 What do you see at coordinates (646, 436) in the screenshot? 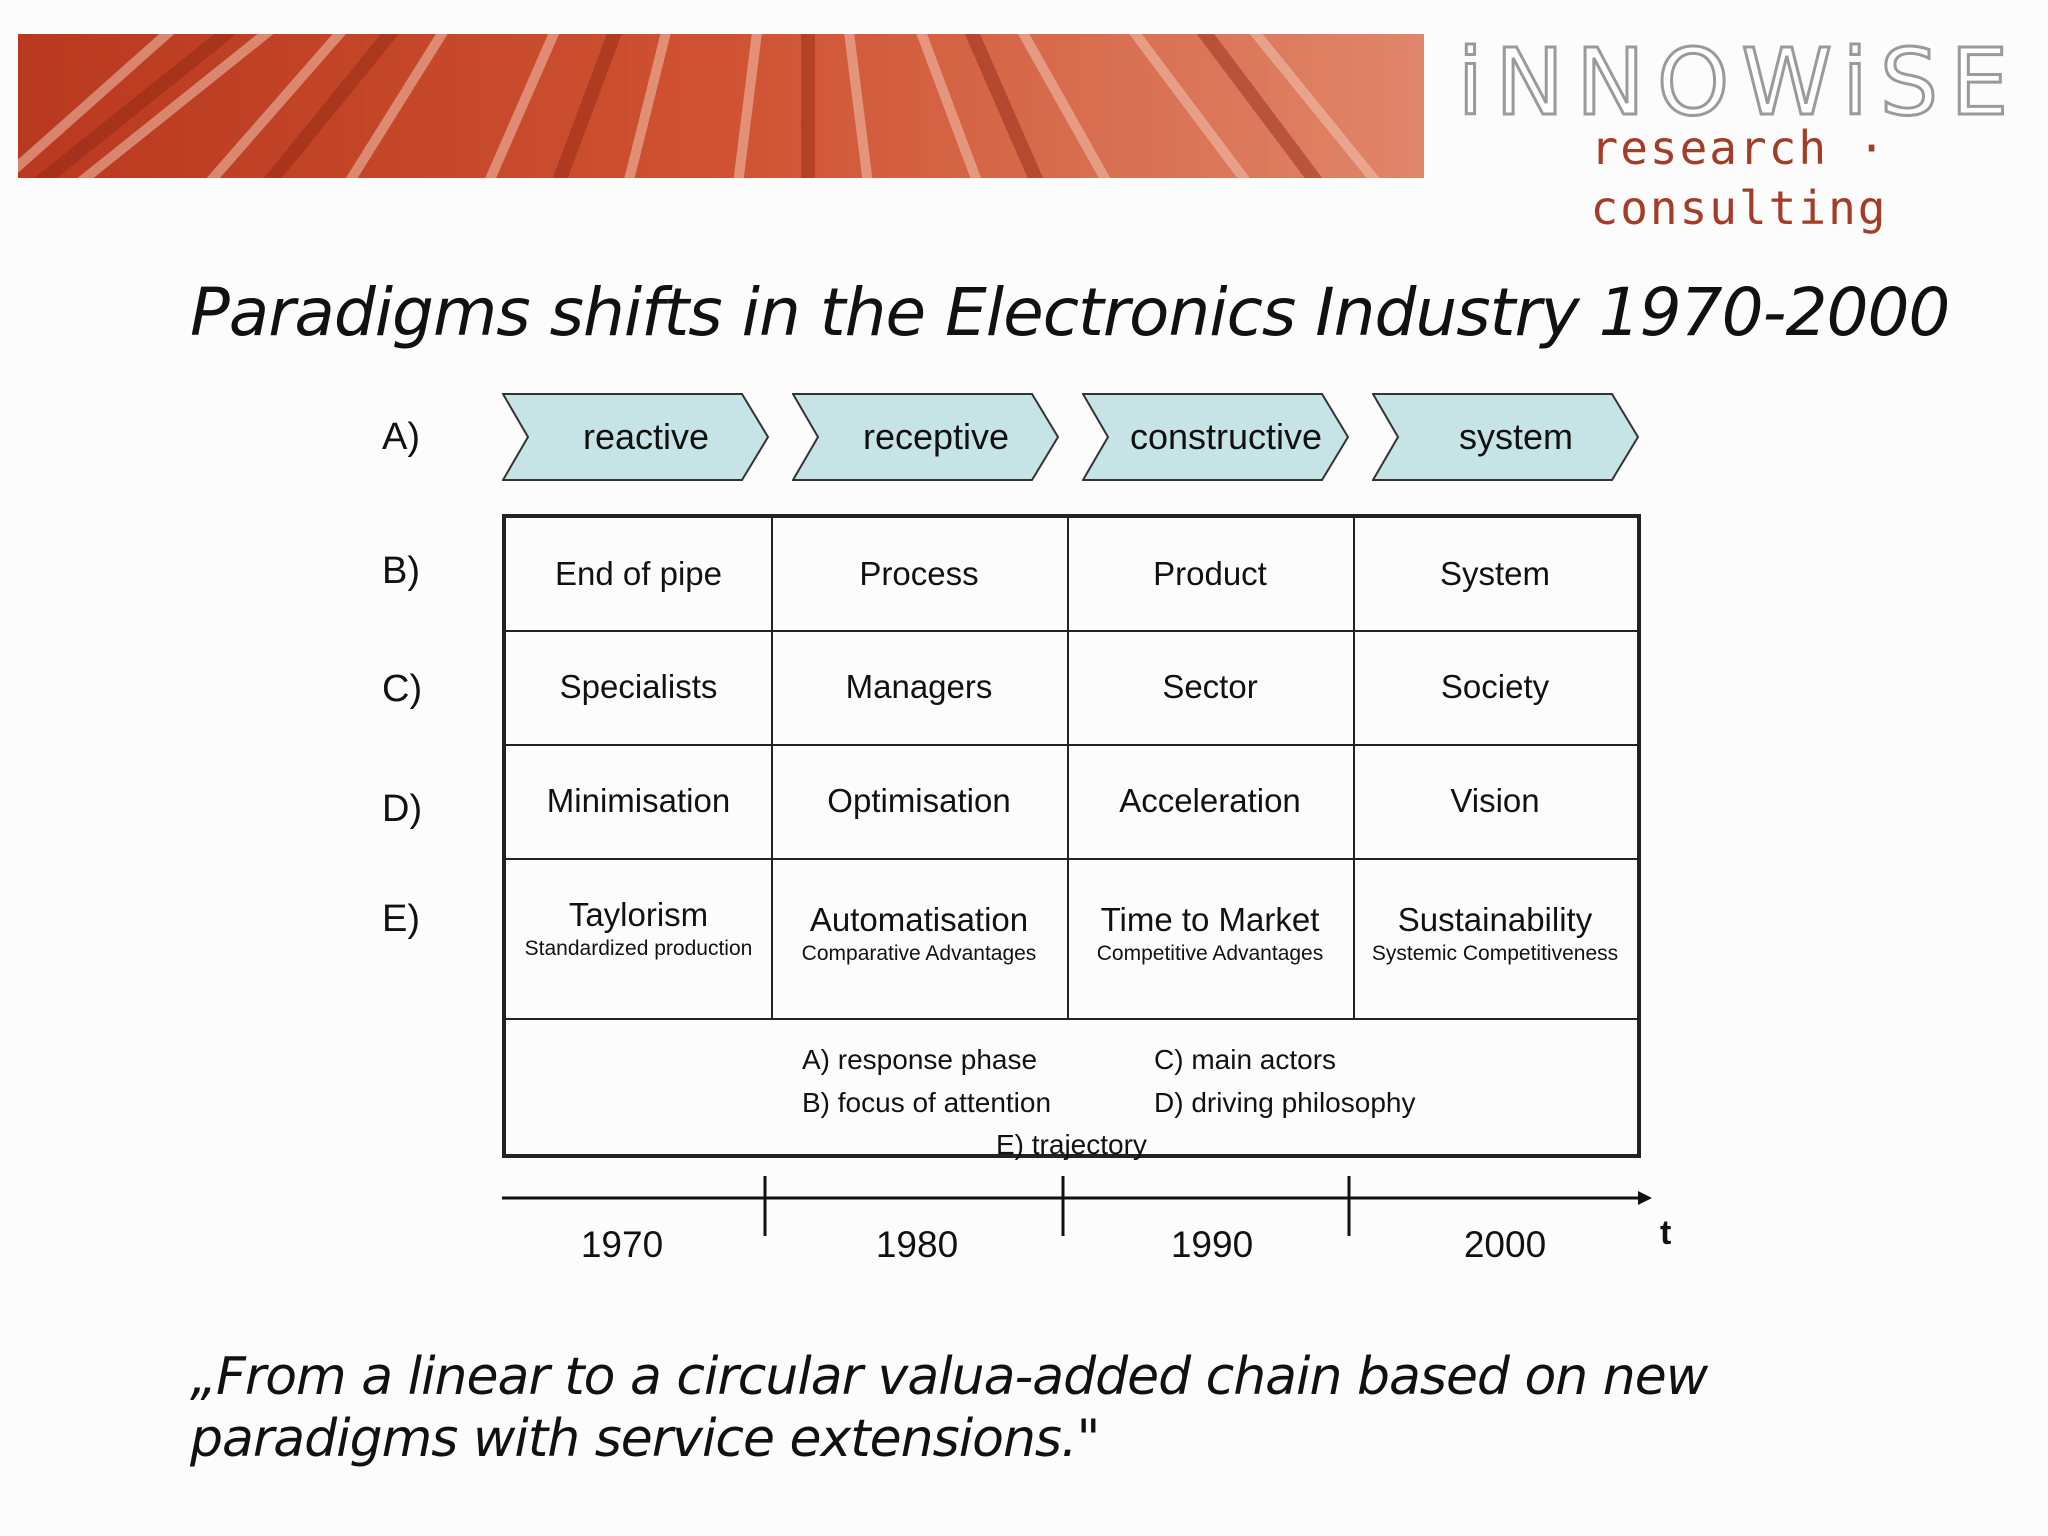
I see `phase-label: reactive` at bounding box center [646, 436].